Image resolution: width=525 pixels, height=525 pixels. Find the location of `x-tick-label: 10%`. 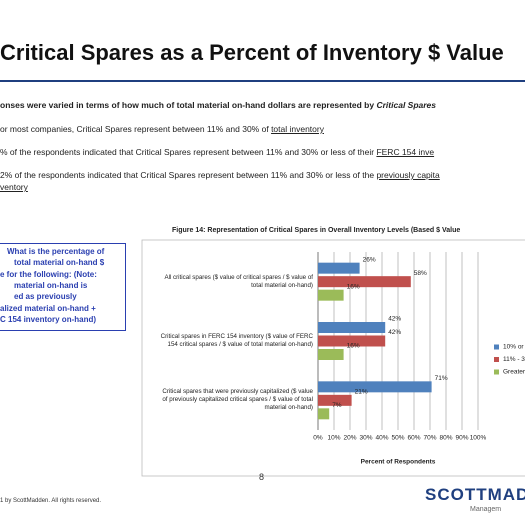

x-tick-label: 10% is located at coordinates (333, 438).